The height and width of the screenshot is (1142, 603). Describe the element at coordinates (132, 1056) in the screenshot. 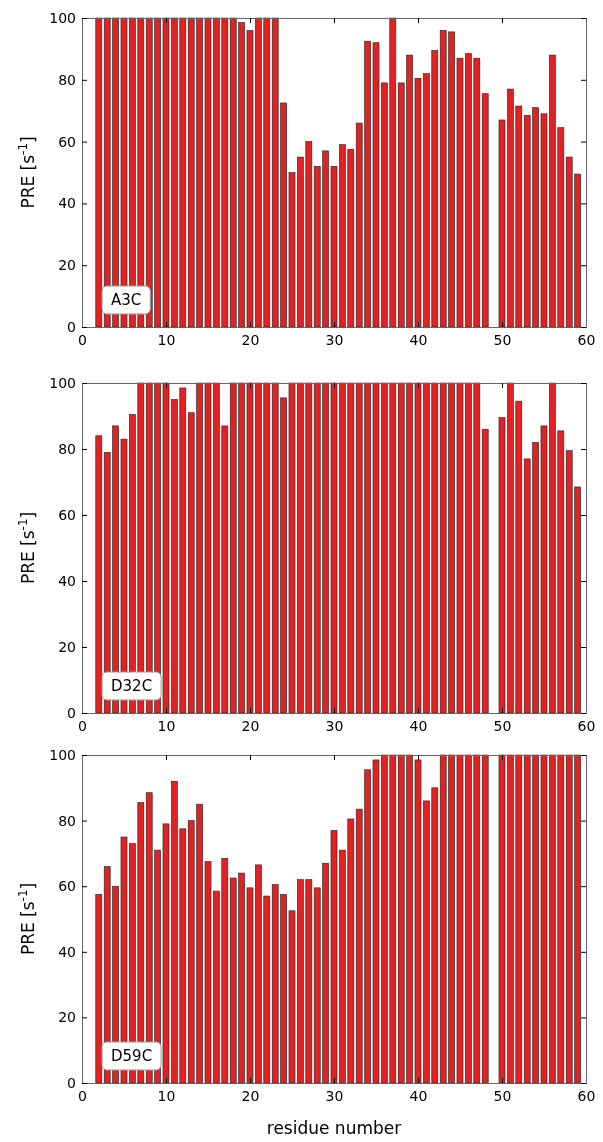

I see `annotation: D59C` at that location.